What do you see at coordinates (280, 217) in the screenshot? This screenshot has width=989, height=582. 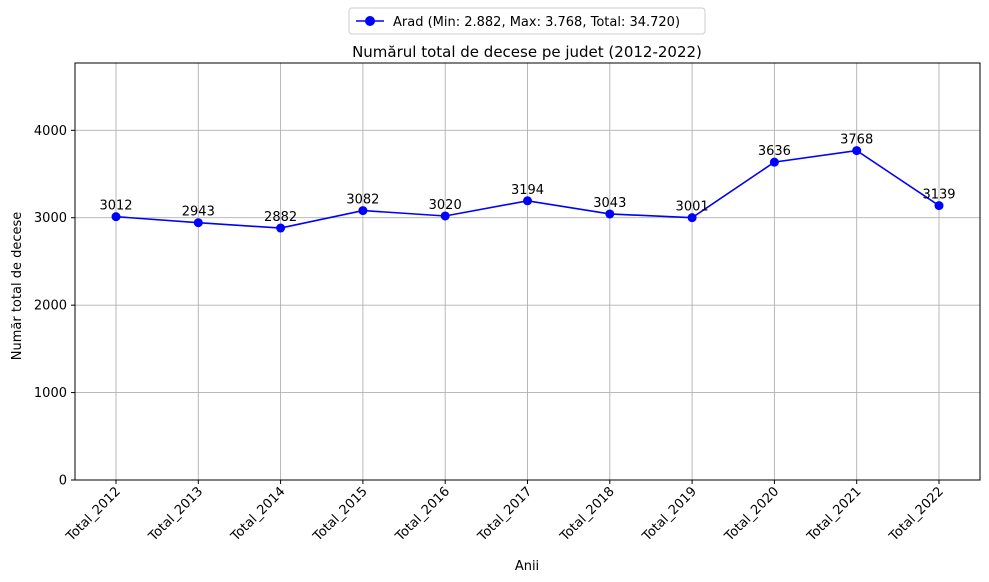 I see `data-label: 2882` at bounding box center [280, 217].